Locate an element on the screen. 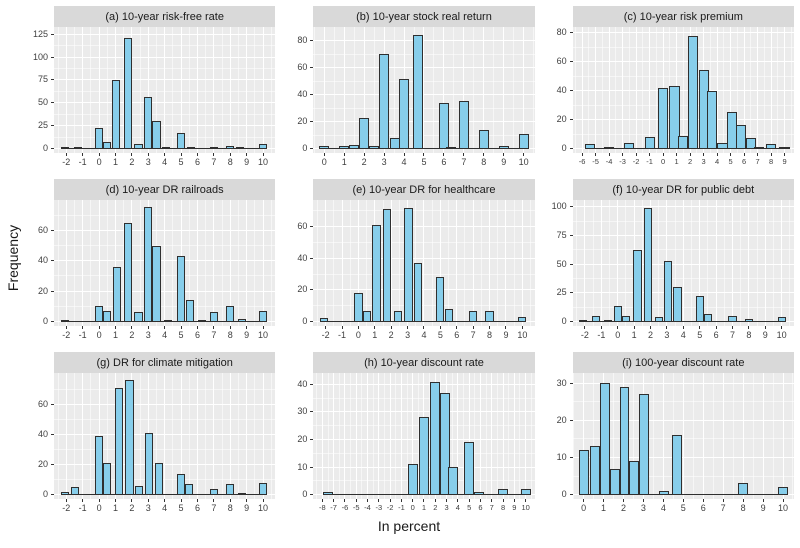  panel-a-title: (a) 10-year risk-free rate is located at coordinates (165, 16).